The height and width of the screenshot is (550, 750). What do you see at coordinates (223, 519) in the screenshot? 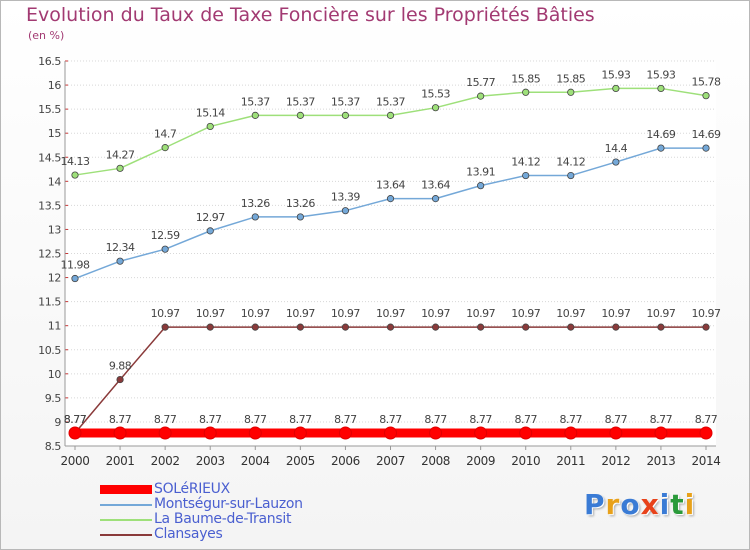
I see `legend-label-la-baume: La Baume-de-Transit` at bounding box center [223, 519].